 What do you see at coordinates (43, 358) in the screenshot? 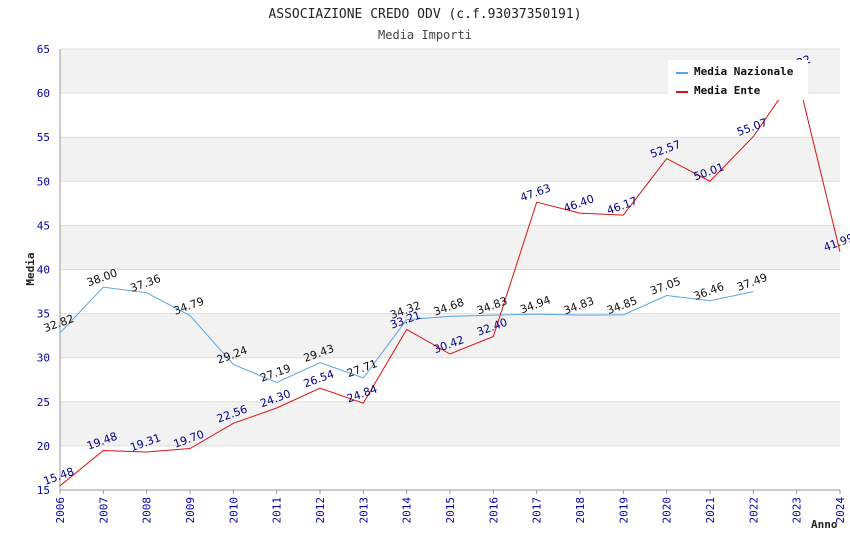
I see `y-tick-label: 30` at bounding box center [43, 358].